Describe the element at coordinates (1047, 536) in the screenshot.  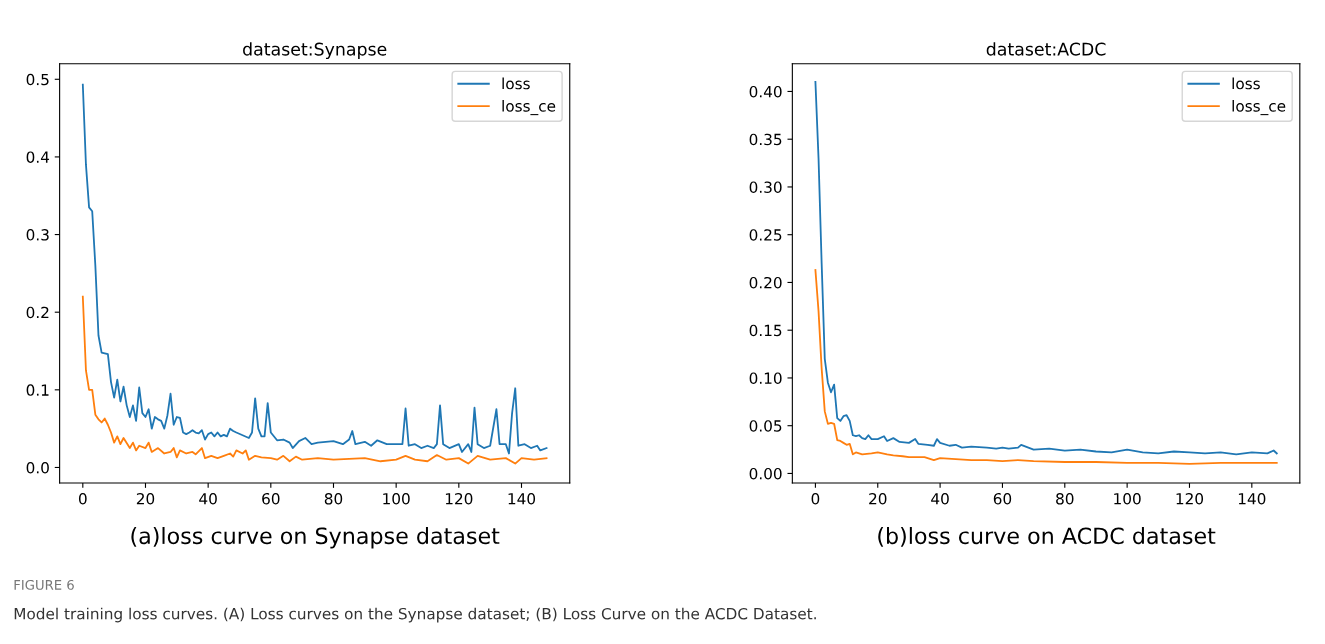
I see `text: (b)loss curve on ACDC dataset` at that location.